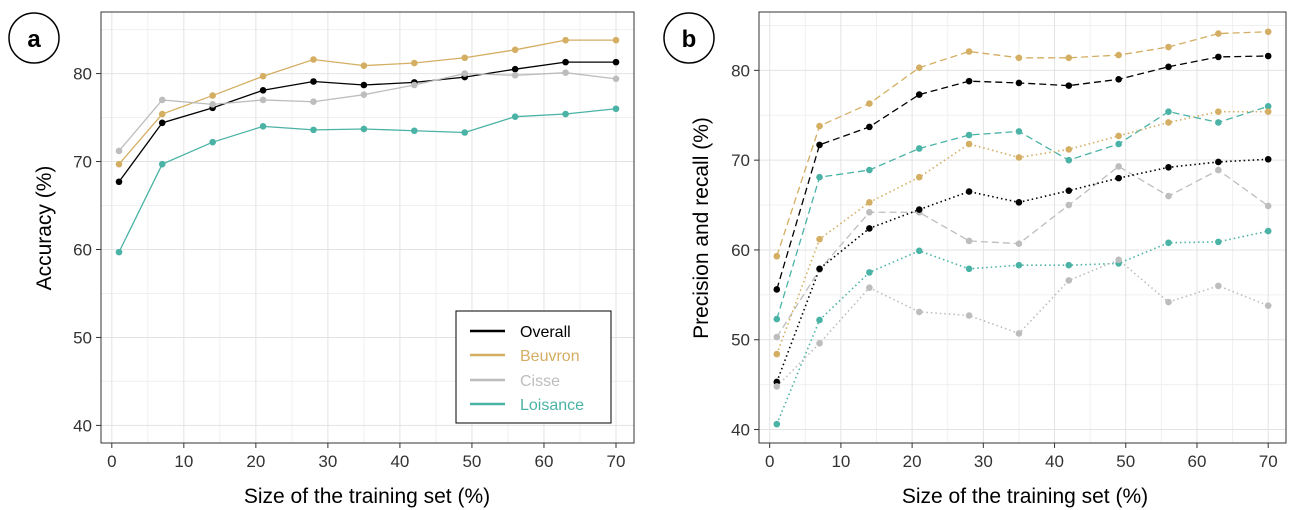  What do you see at coordinates (1025, 496) in the screenshot?
I see `x-axis-title-b: Size of the training set (%)` at bounding box center [1025, 496].